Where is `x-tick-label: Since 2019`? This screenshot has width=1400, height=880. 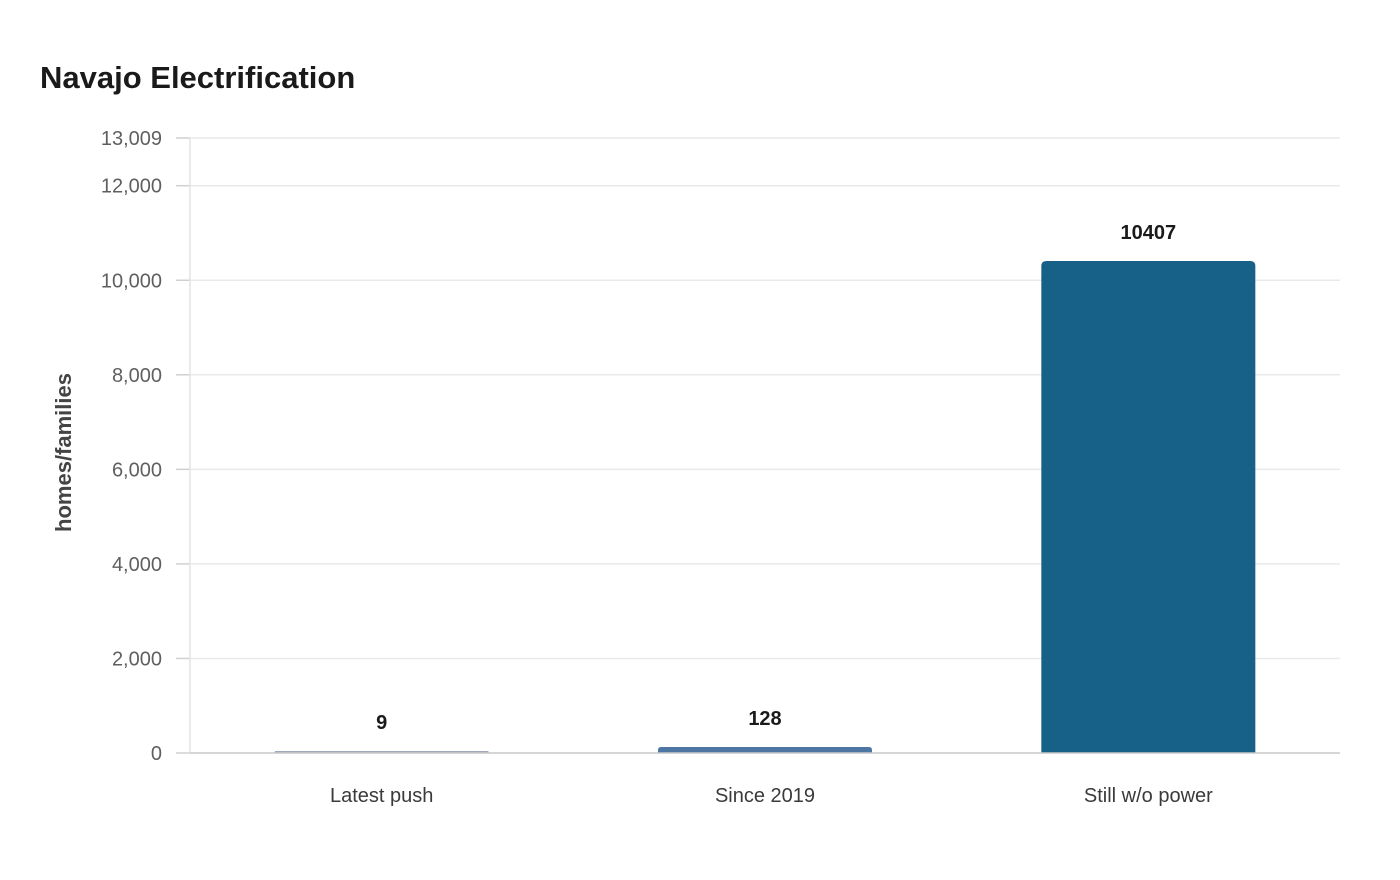
x-tick-label: Since 2019 is located at coordinates (765, 796).